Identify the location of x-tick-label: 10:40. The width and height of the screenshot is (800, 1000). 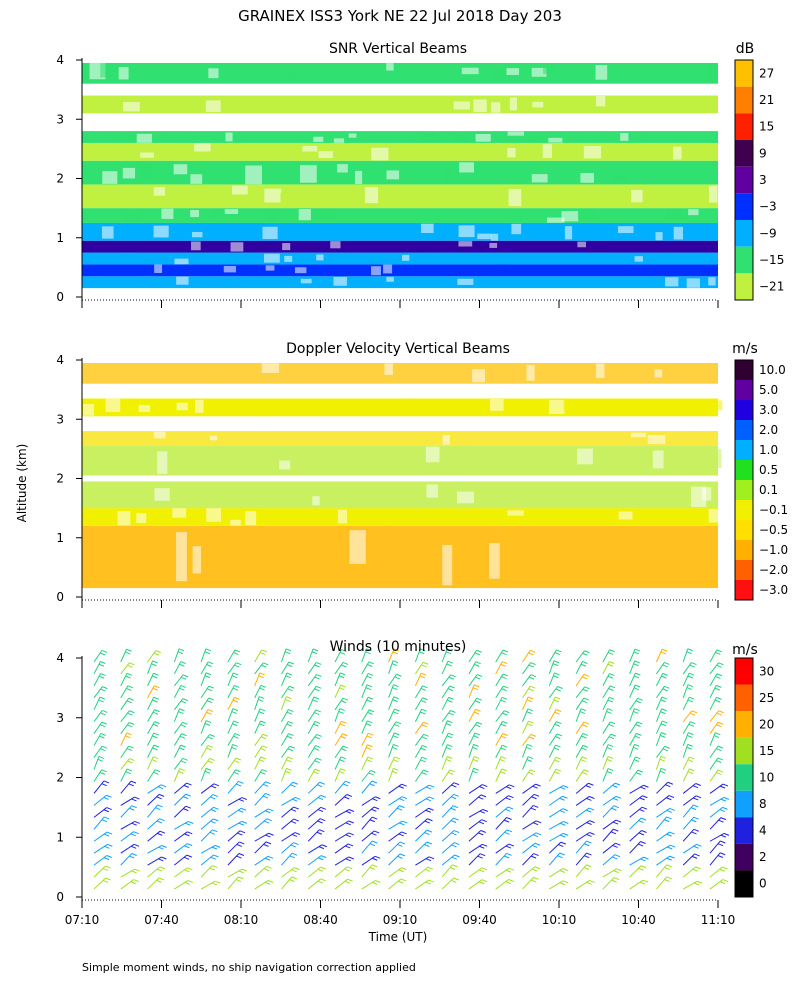
(638, 920).